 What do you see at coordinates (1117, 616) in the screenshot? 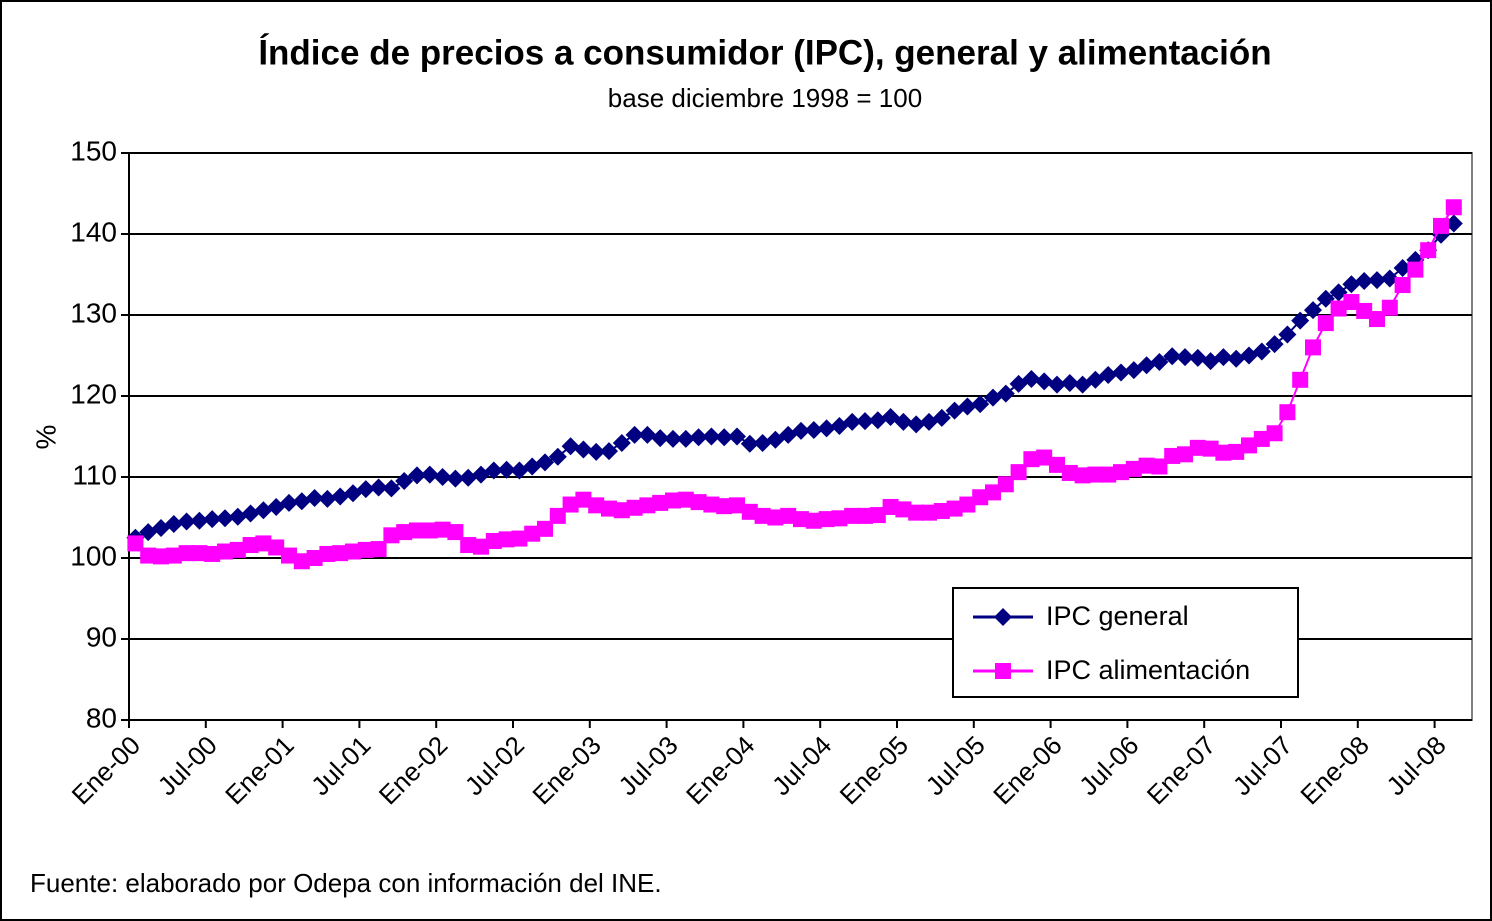
I see `legend-label: IPC general` at bounding box center [1117, 616].